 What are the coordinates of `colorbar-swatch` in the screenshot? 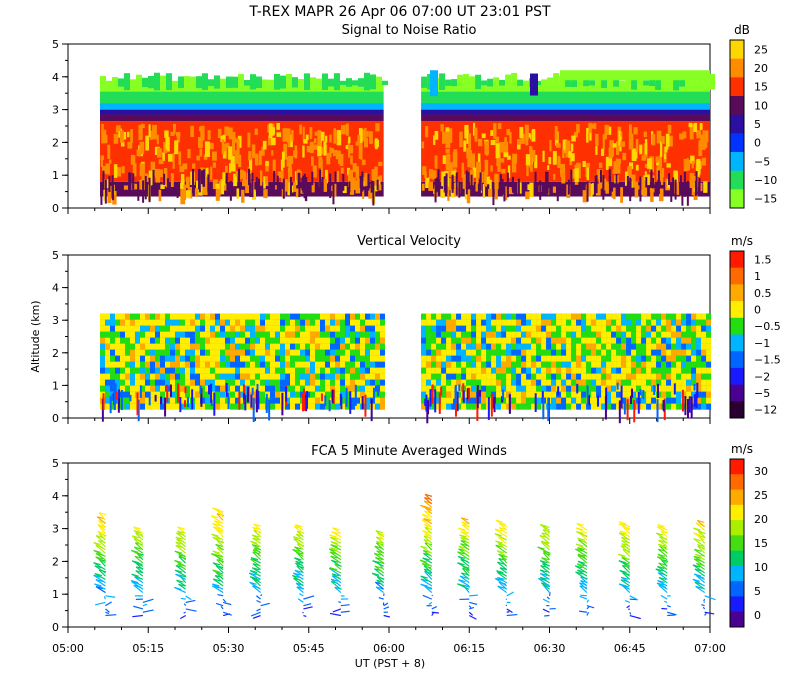 It's located at (737, 604).